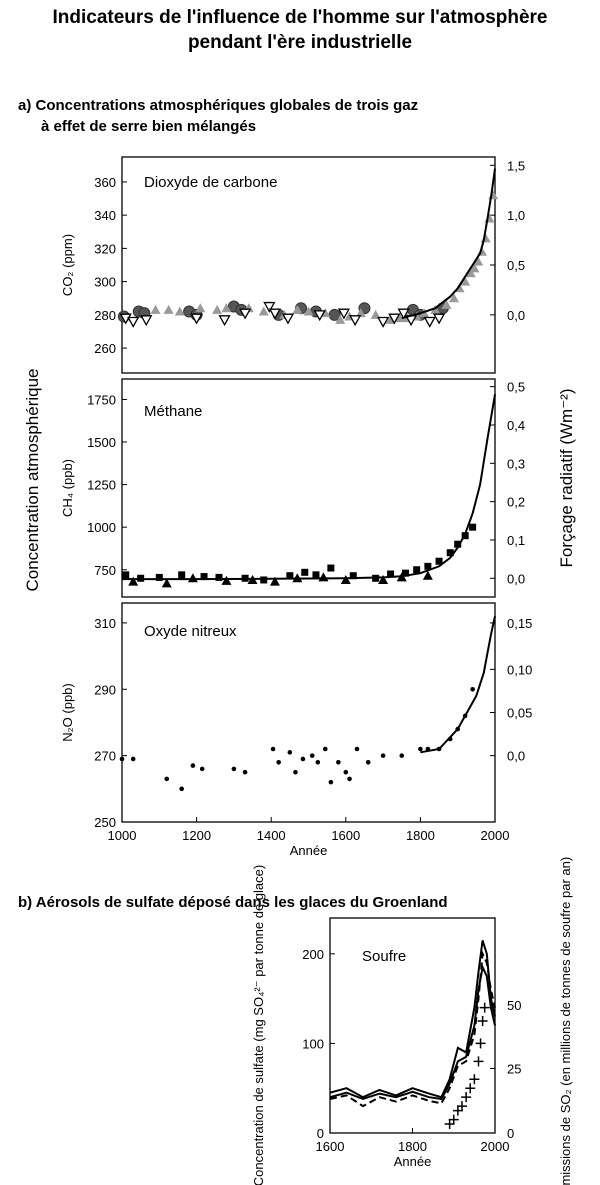  What do you see at coordinates (516, 387) in the screenshot?
I see `ch4-y2tick-label: 0,5` at bounding box center [516, 387].